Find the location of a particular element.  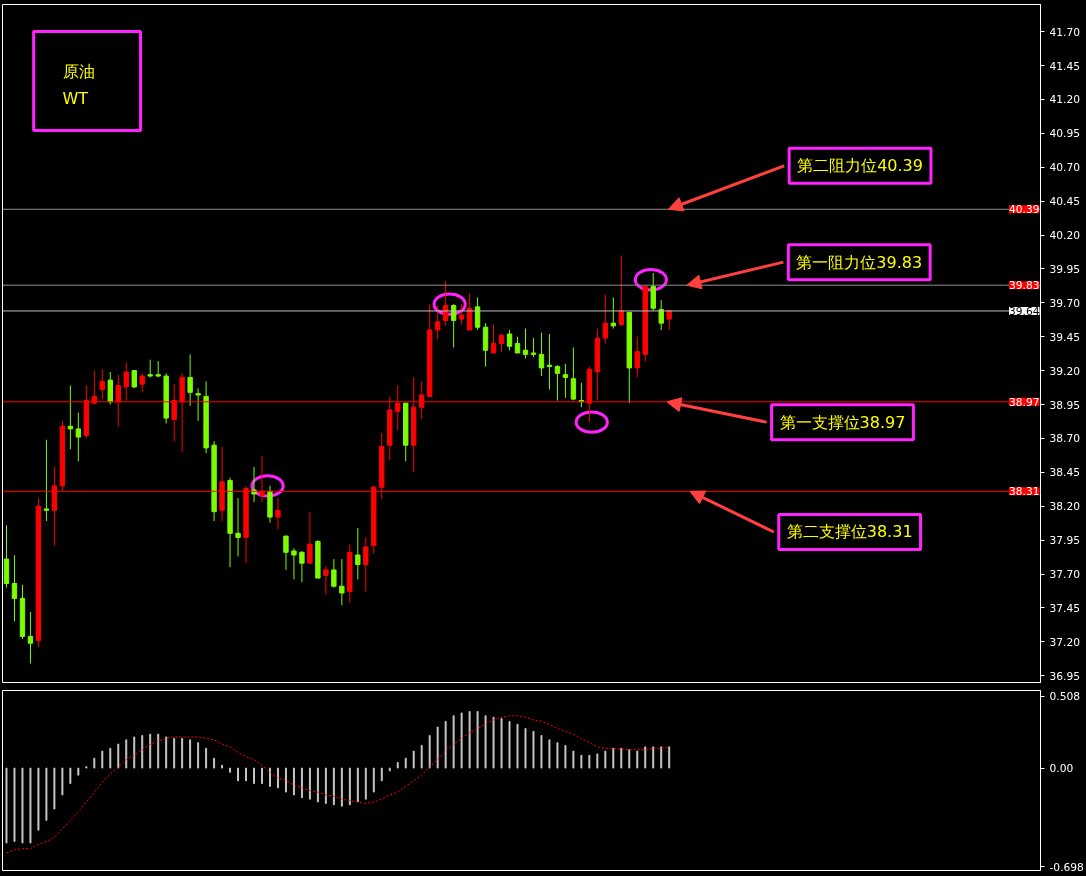

y-tick-label: 39.70 is located at coordinates (1065, 303).